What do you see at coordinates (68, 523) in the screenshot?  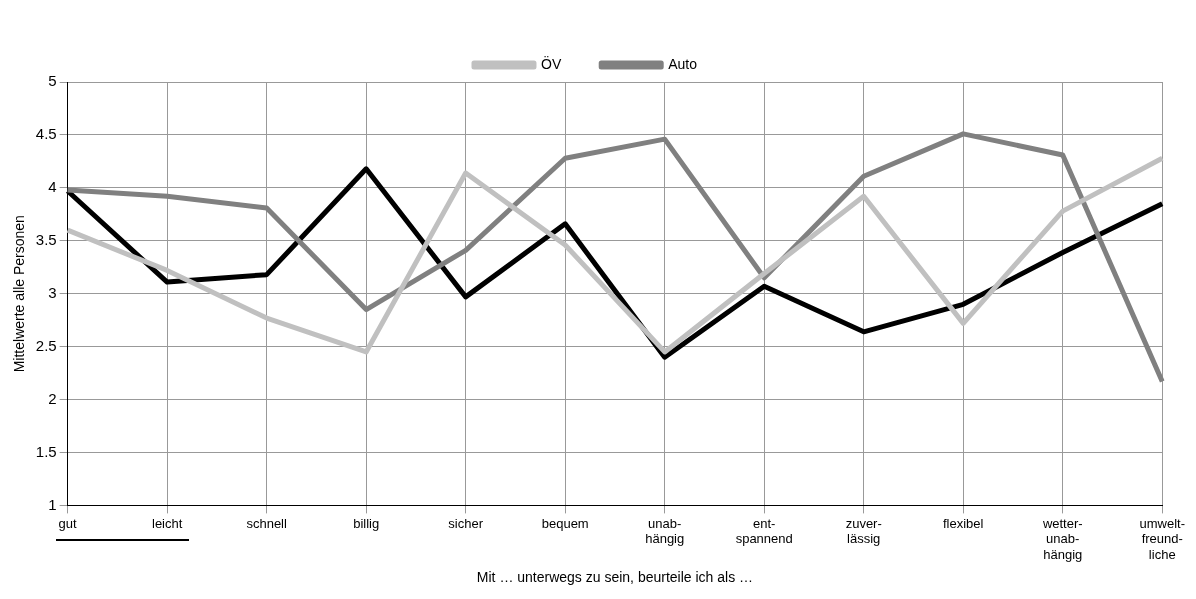 I see `x-tick-label: gut` at bounding box center [68, 523].